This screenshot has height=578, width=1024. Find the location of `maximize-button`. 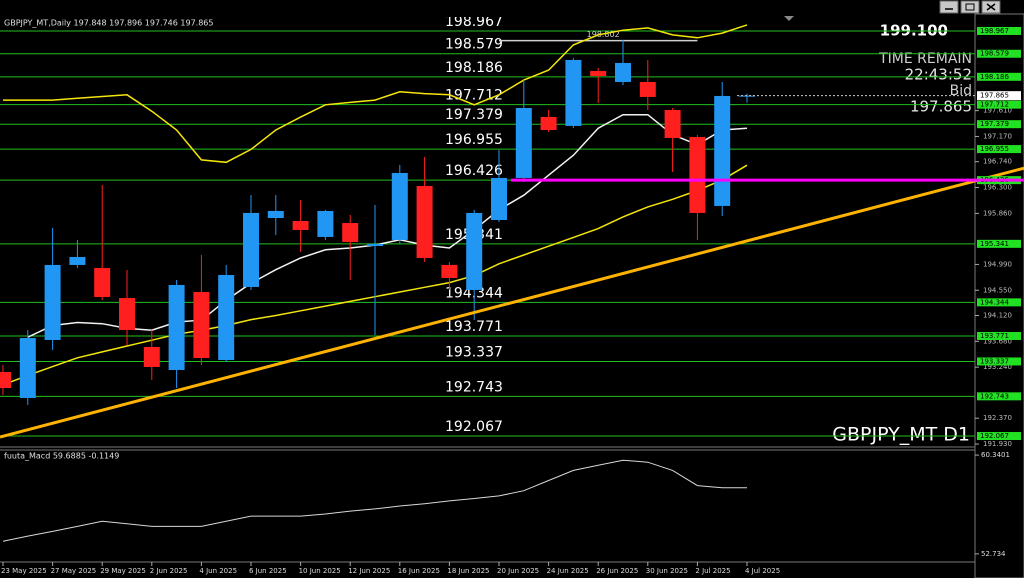

maximize-button is located at coordinates (970, 7).